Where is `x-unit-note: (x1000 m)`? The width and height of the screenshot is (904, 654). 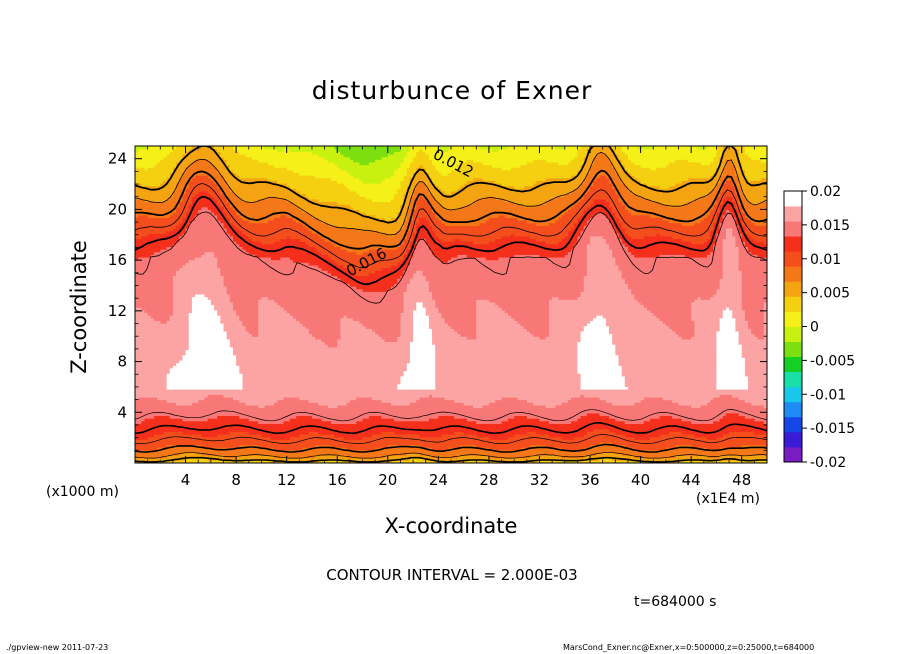 x-unit-note: (x1000 m) is located at coordinates (82, 492).